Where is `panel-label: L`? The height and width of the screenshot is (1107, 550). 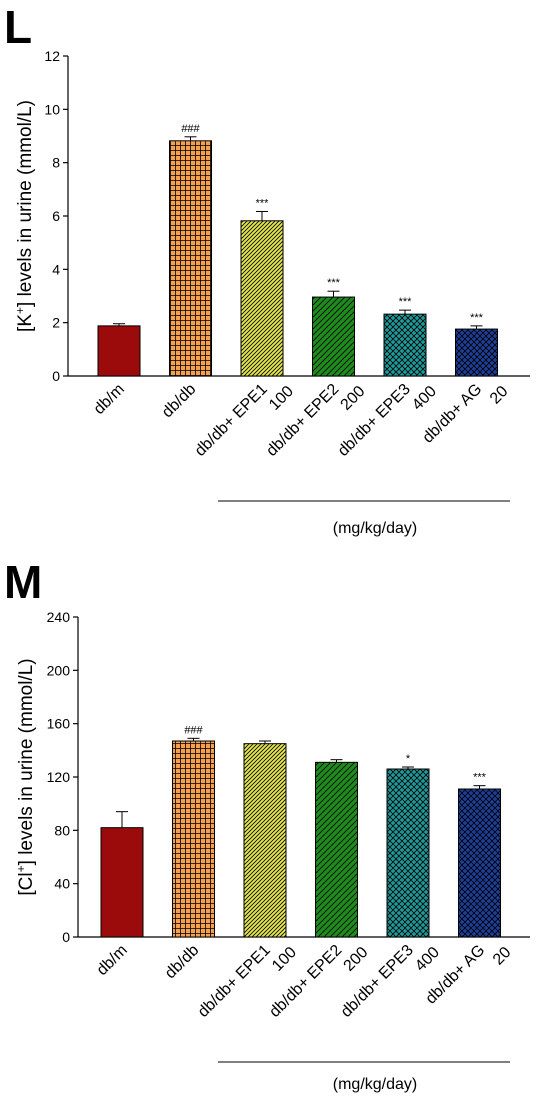 panel-label: L is located at coordinates (18, 27).